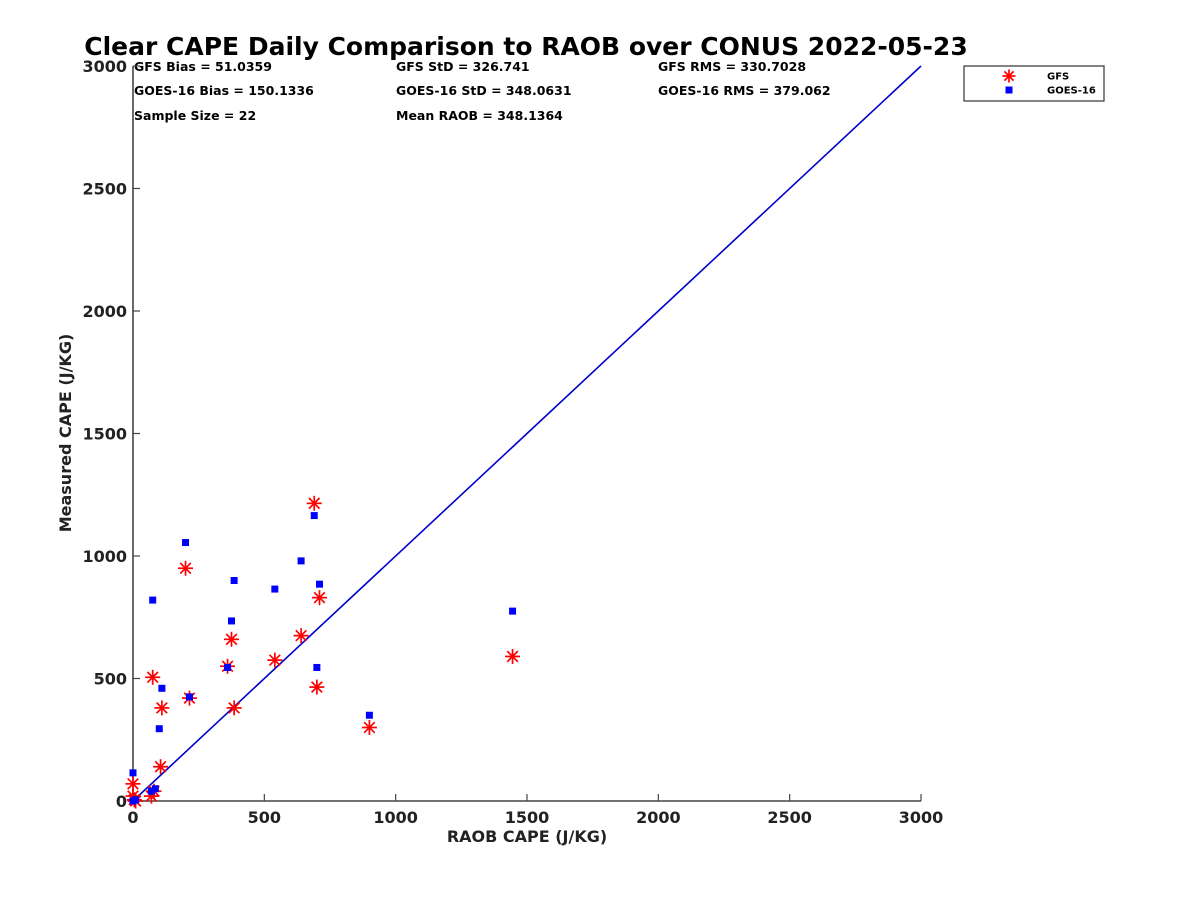 This screenshot has height=900, width=1200. Describe the element at coordinates (921, 817) in the screenshot. I see `x-tick-label: 3000` at that location.